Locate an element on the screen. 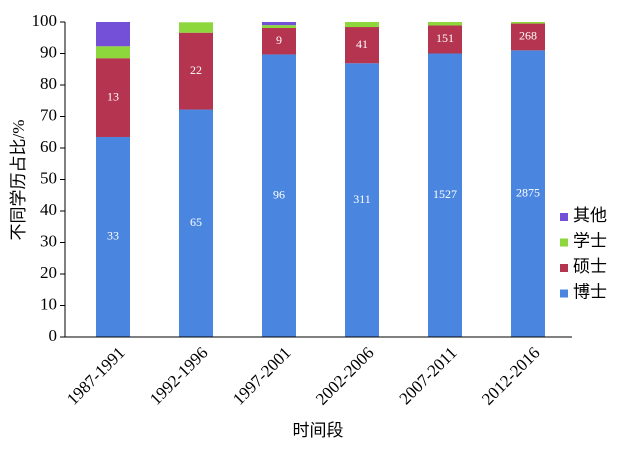 Image resolution: width=629 pixels, height=456 pixels. y-tick-label: 70 is located at coordinates (48, 114).